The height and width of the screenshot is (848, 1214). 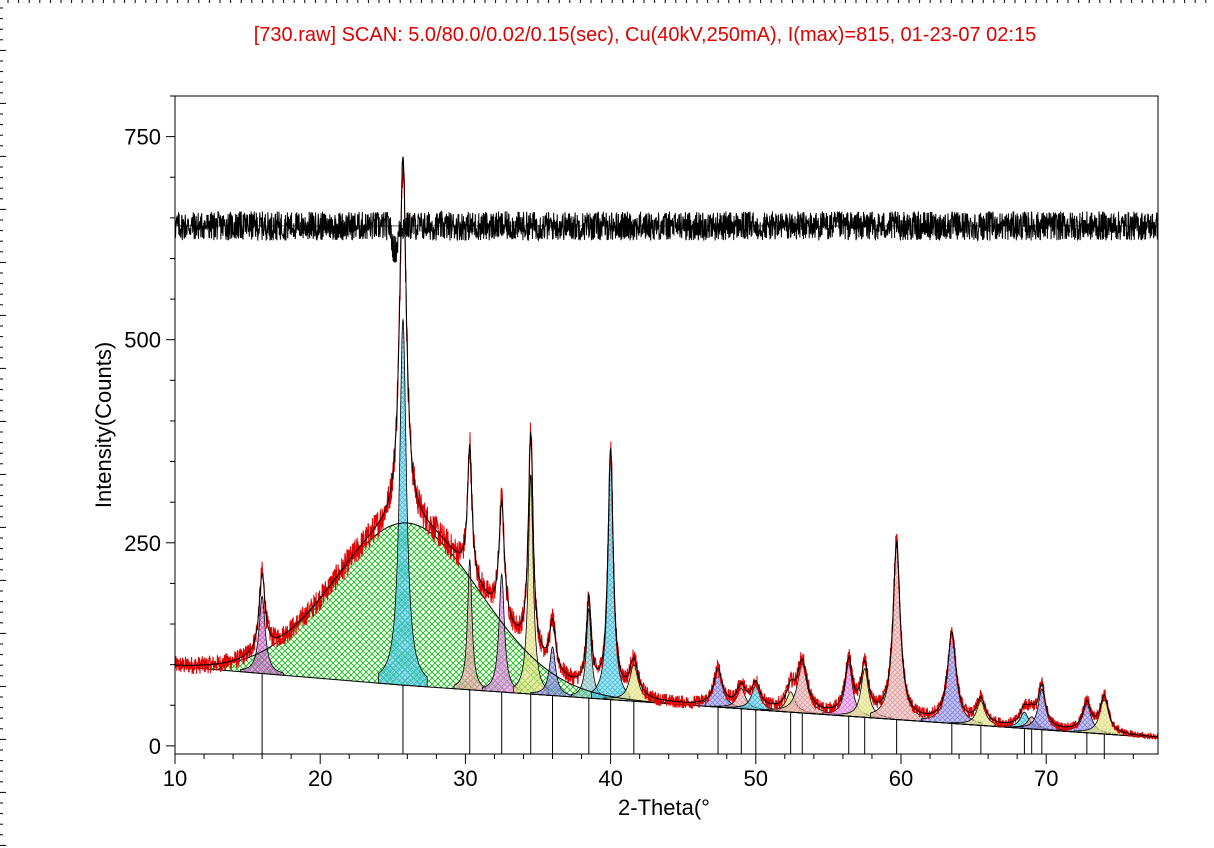 What do you see at coordinates (465, 778) in the screenshot?
I see `x-tick-label: 30` at bounding box center [465, 778].